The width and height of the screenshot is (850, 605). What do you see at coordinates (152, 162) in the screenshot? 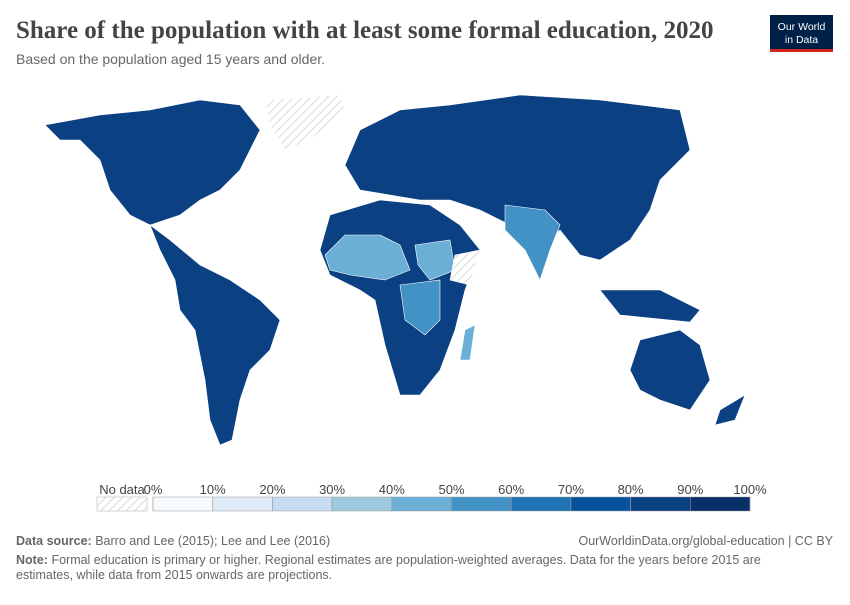
I see `north-america` at bounding box center [152, 162].